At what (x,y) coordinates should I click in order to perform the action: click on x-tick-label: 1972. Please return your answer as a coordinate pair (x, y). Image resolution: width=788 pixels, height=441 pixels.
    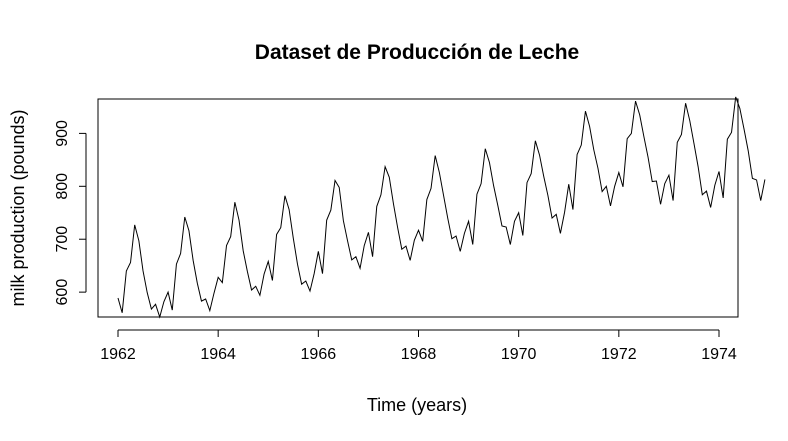
    Looking at the image, I should click on (619, 354).